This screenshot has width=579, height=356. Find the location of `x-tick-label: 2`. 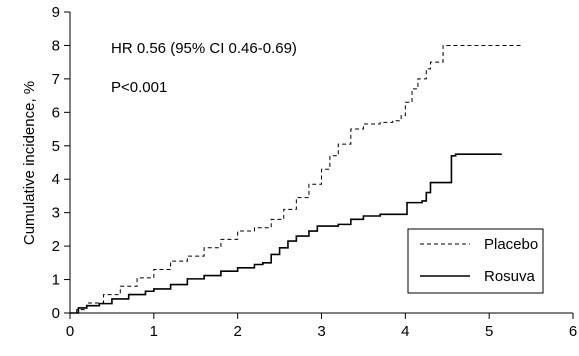

x-tick-label: 2 is located at coordinates (237, 331).